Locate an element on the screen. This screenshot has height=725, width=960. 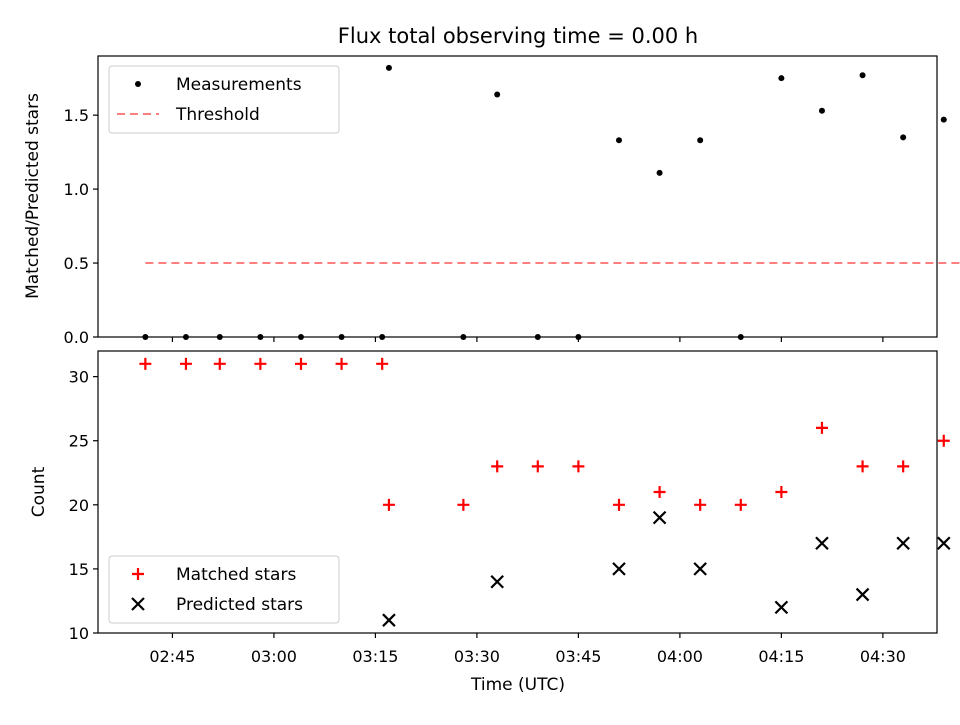
legend-entry-label: Predicted stars is located at coordinates (239, 605).